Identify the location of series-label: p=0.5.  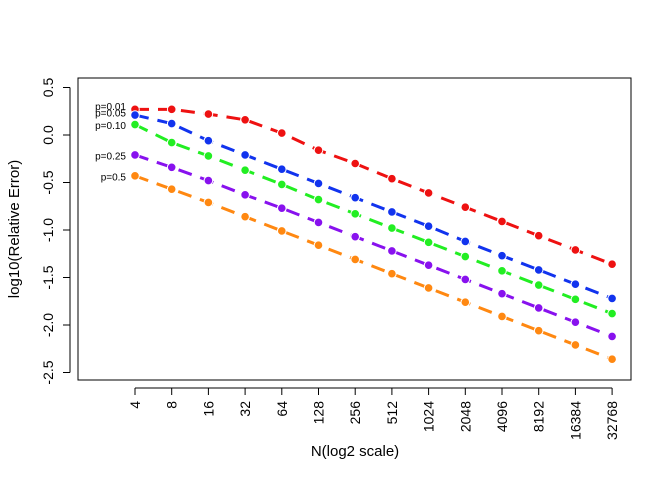
(114, 177).